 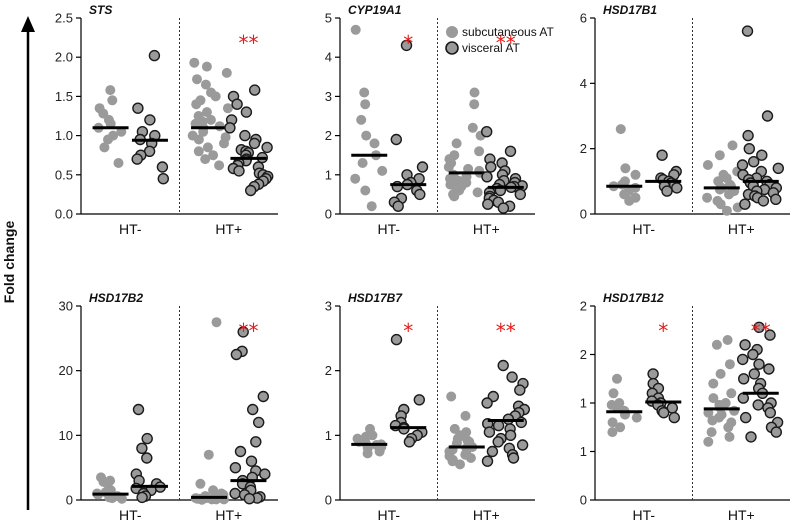 What do you see at coordinates (116, 298) in the screenshot?
I see `panel-title: HSD17B2` at bounding box center [116, 298].